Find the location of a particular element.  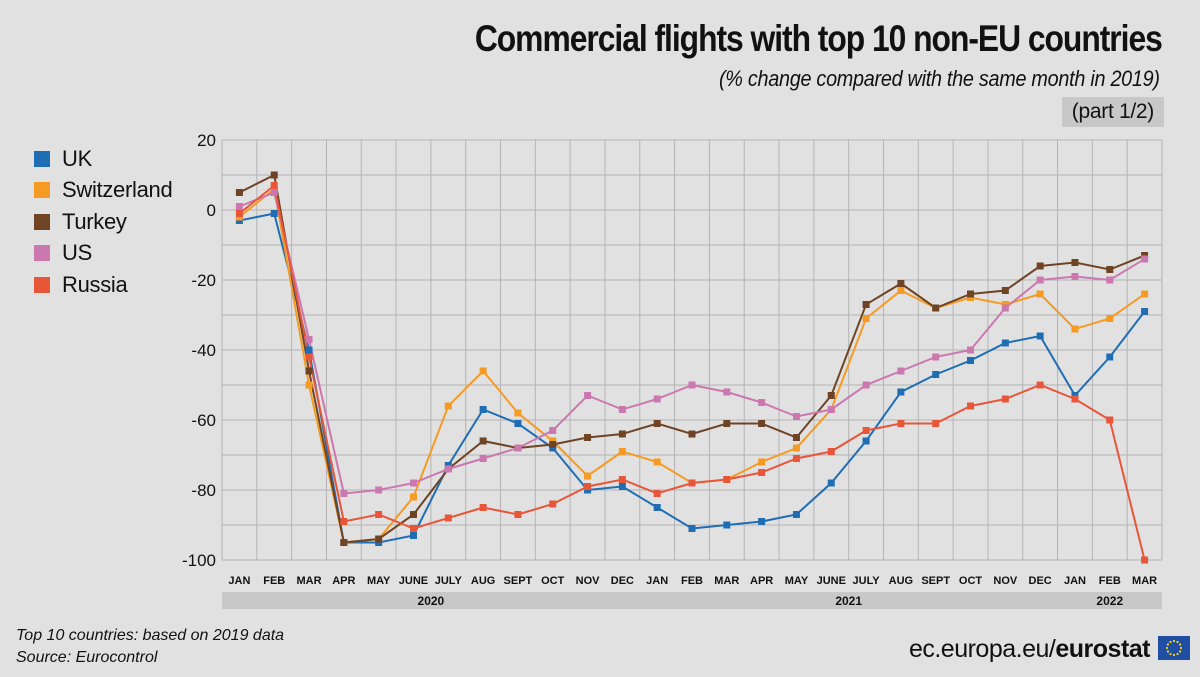

x-tick-label: MAY is located at coordinates (379, 581).